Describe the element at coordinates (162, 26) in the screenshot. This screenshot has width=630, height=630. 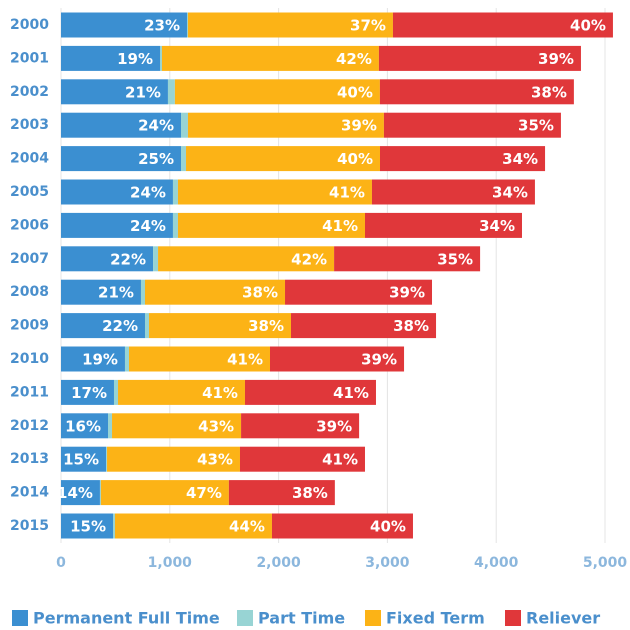
I see `data-label: 23%` at that location.